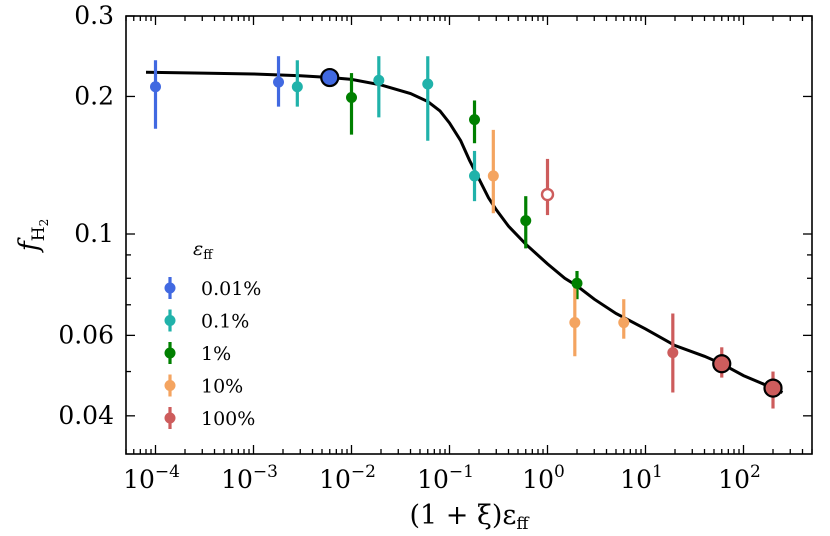 This screenshot has height=536, width=830. Describe the element at coordinates (249, 478) in the screenshot. I see `x-tick-label: 10⁻³` at that location.